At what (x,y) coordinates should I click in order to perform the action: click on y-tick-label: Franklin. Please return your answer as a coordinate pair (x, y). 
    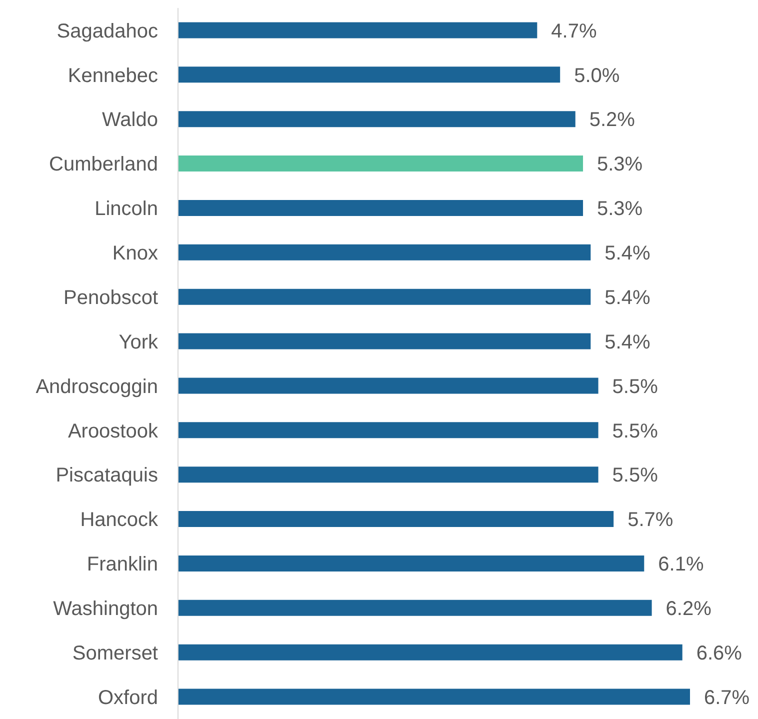
    Looking at the image, I should click on (122, 565).